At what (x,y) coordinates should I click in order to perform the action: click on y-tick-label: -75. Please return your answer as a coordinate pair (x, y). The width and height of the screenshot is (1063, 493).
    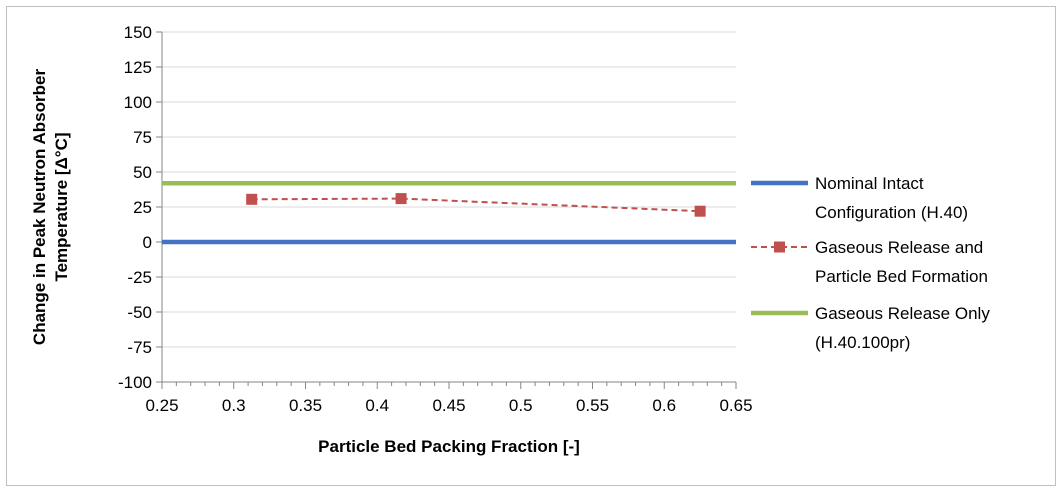
    Looking at the image, I should click on (139, 347).